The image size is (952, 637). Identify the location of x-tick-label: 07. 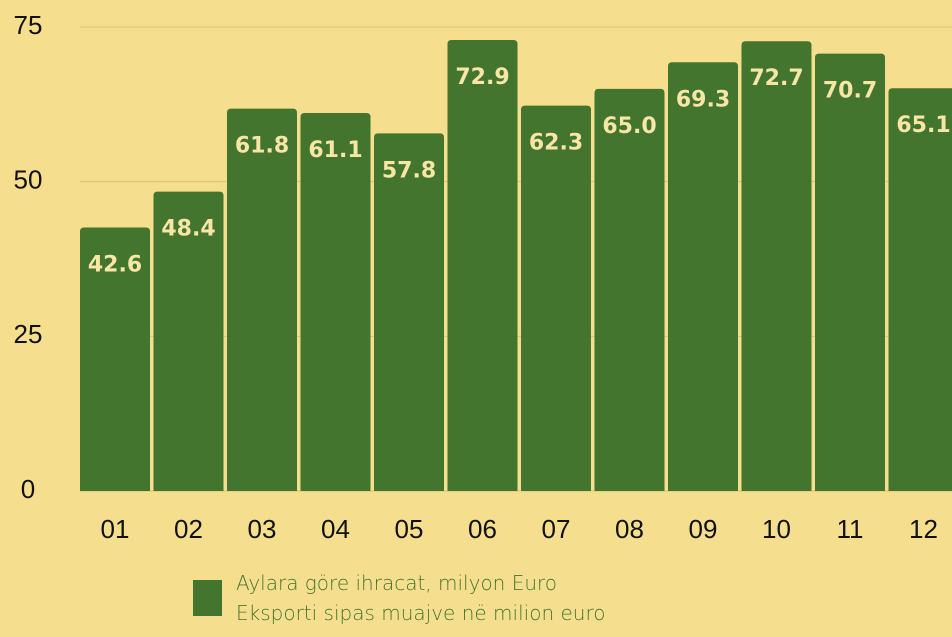
(556, 529).